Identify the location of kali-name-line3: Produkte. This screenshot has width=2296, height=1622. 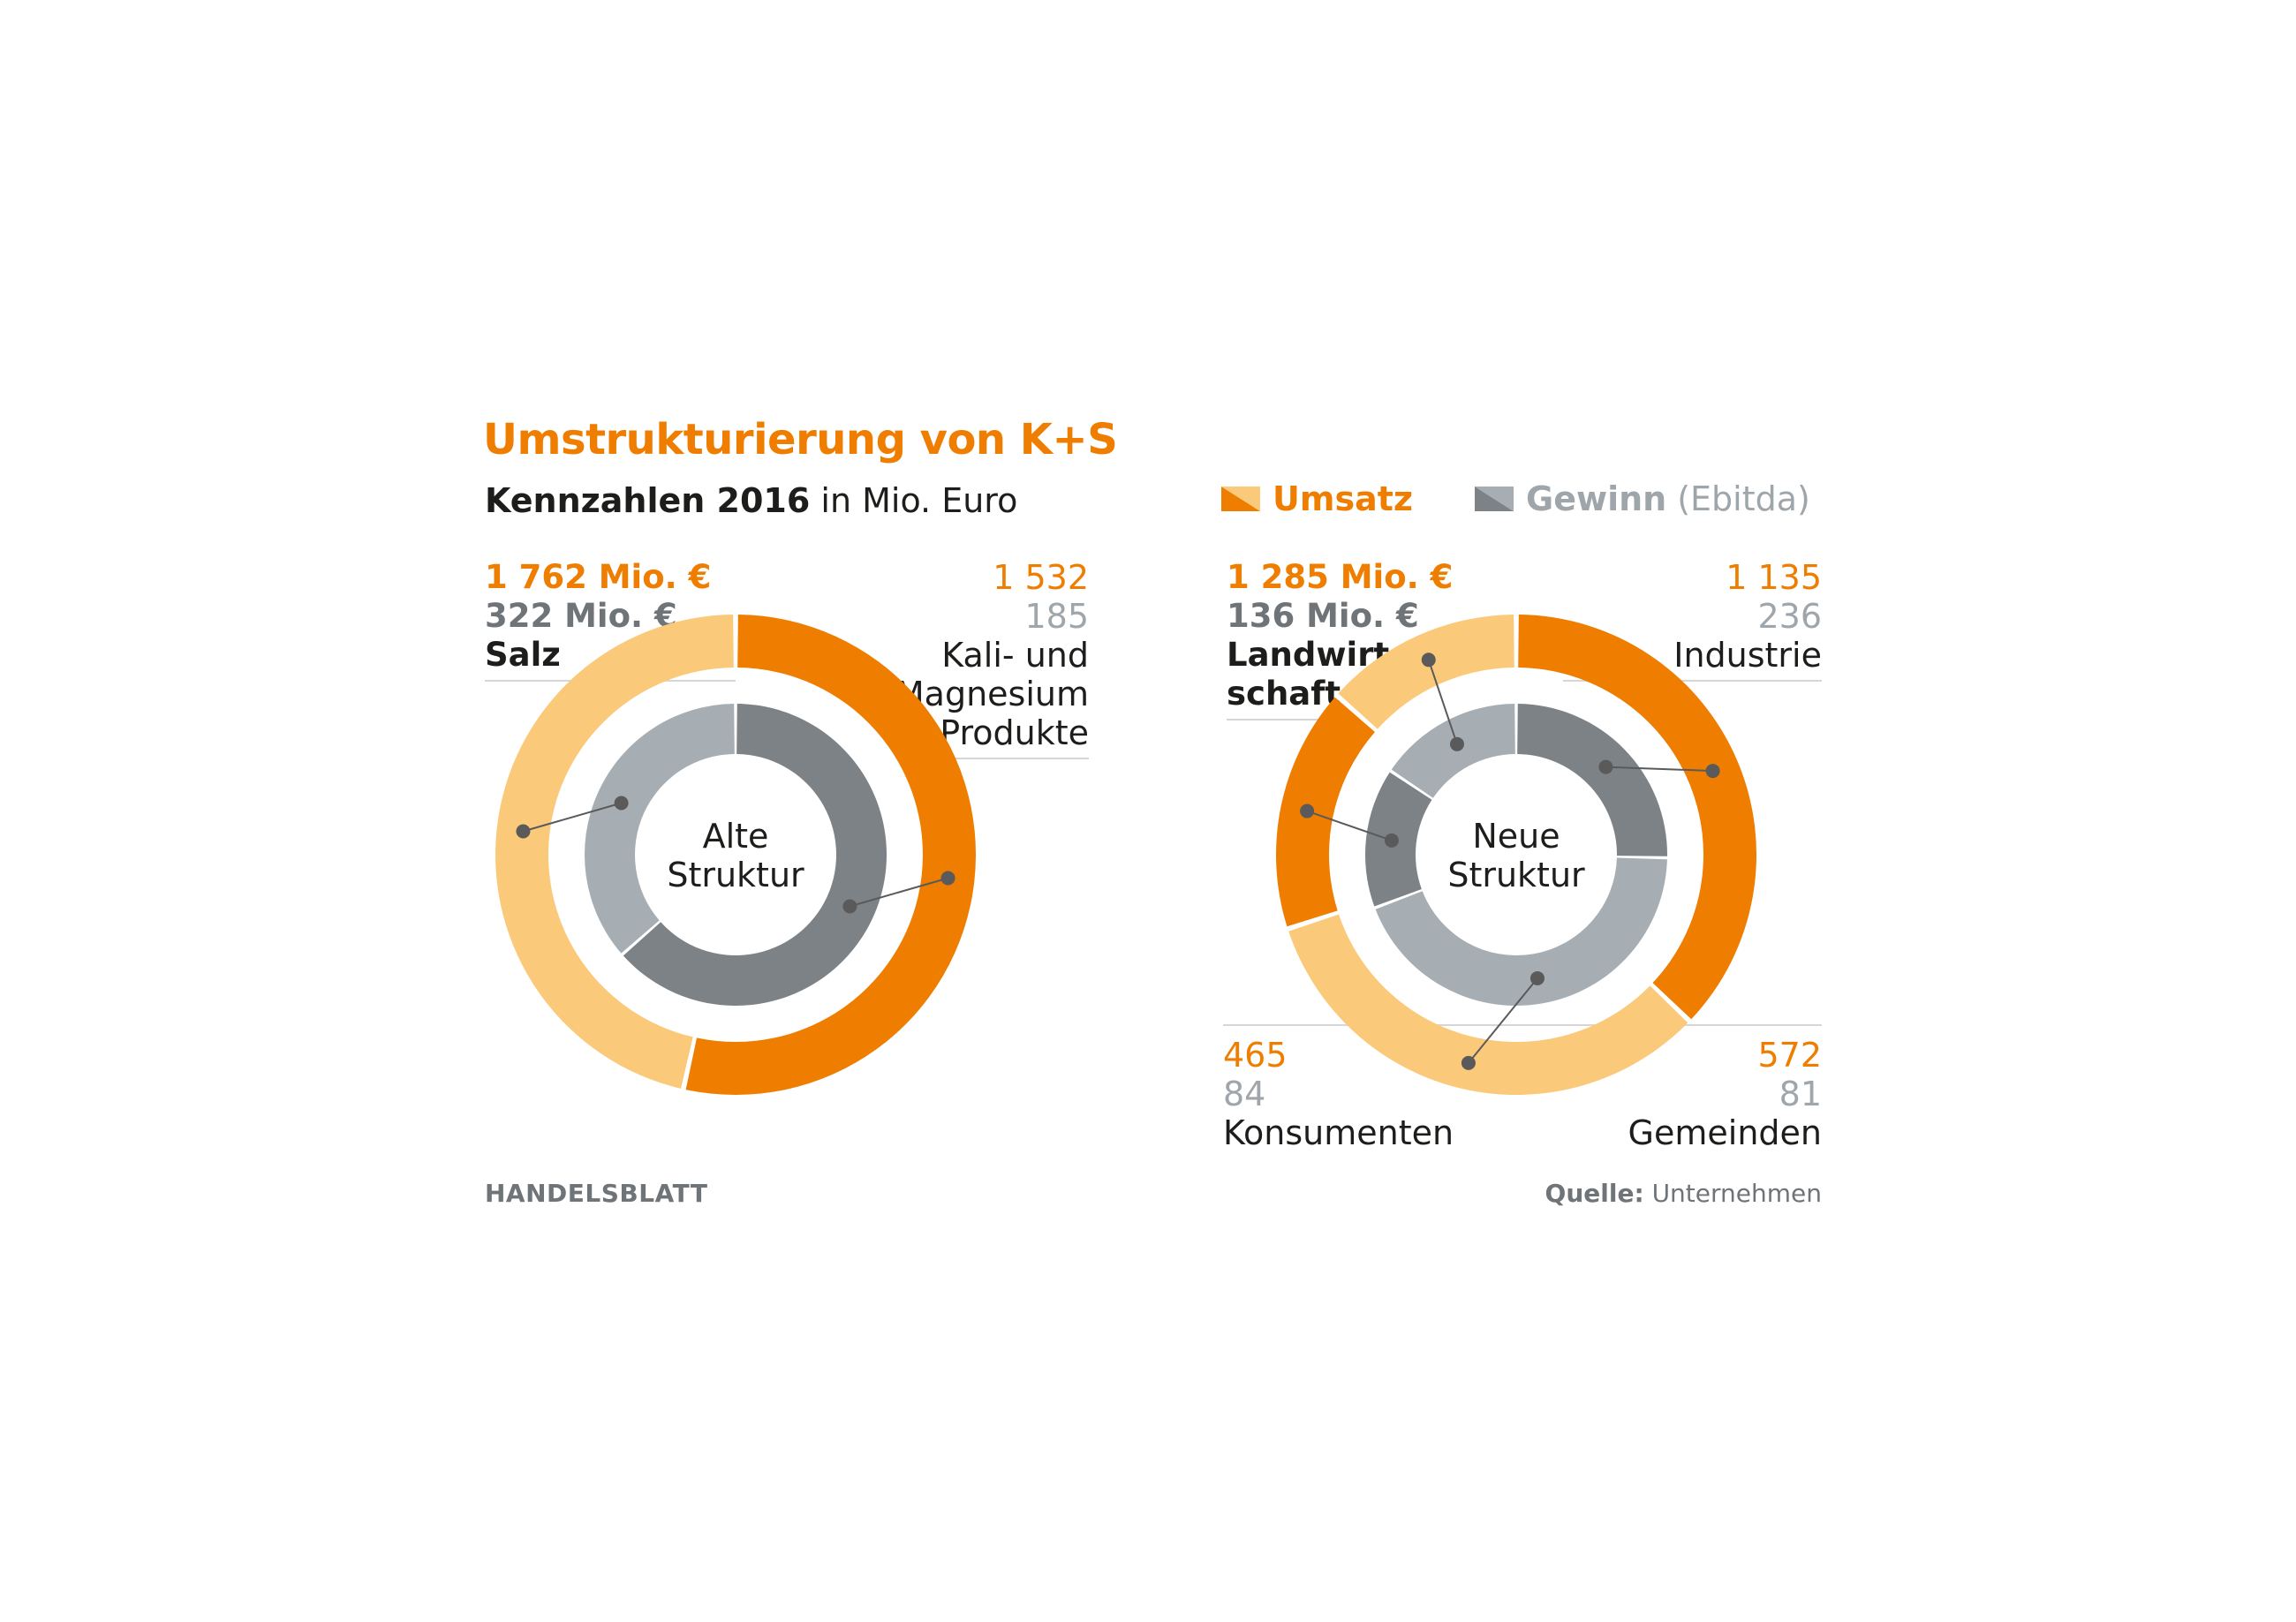
(1014, 733).